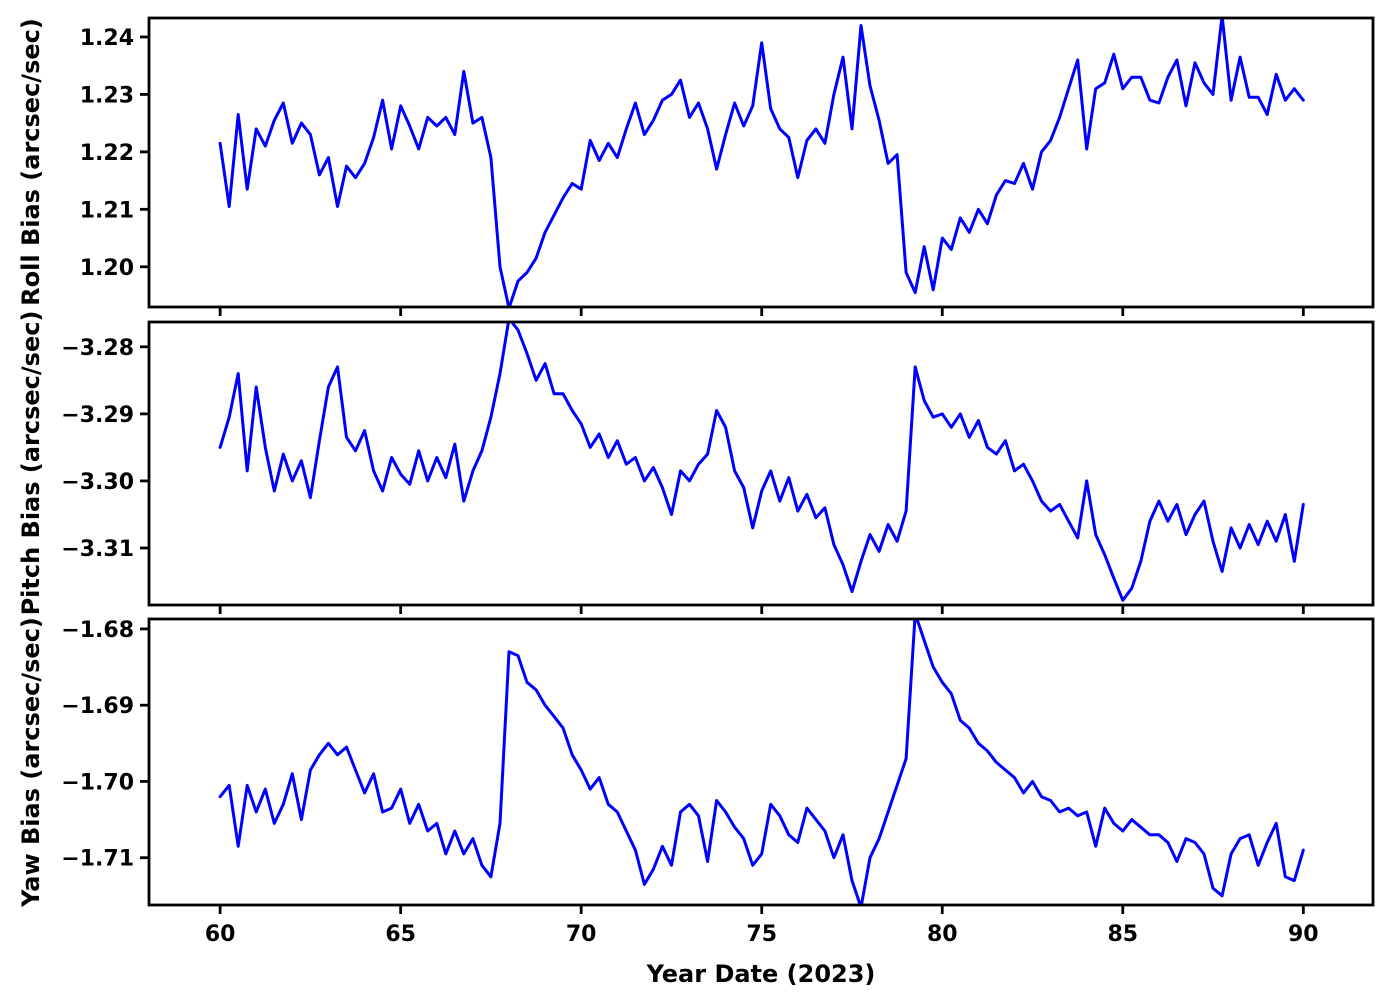 The width and height of the screenshot is (1400, 1000). I want to click on roll-y-tick-label: 1.23, so click(107, 95).